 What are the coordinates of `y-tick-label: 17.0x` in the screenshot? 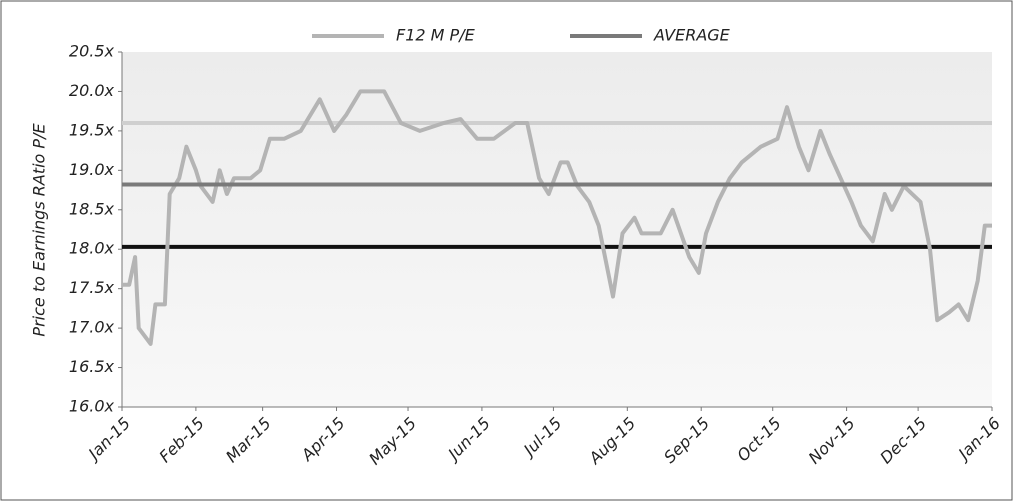 It's located at (92, 327).